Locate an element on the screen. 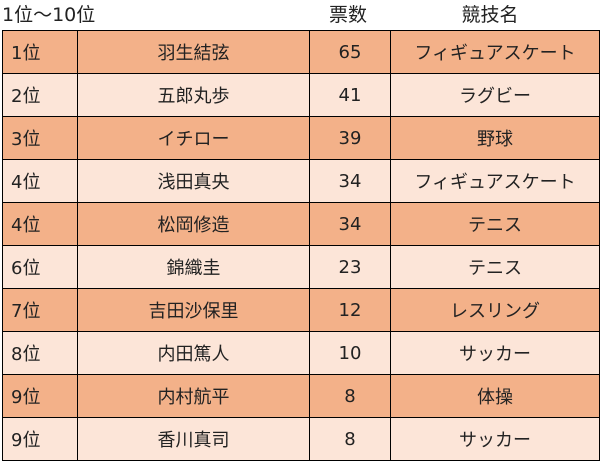 The height and width of the screenshot is (465, 600). athlete-name-cell: 内田篤人 is located at coordinates (193, 353).